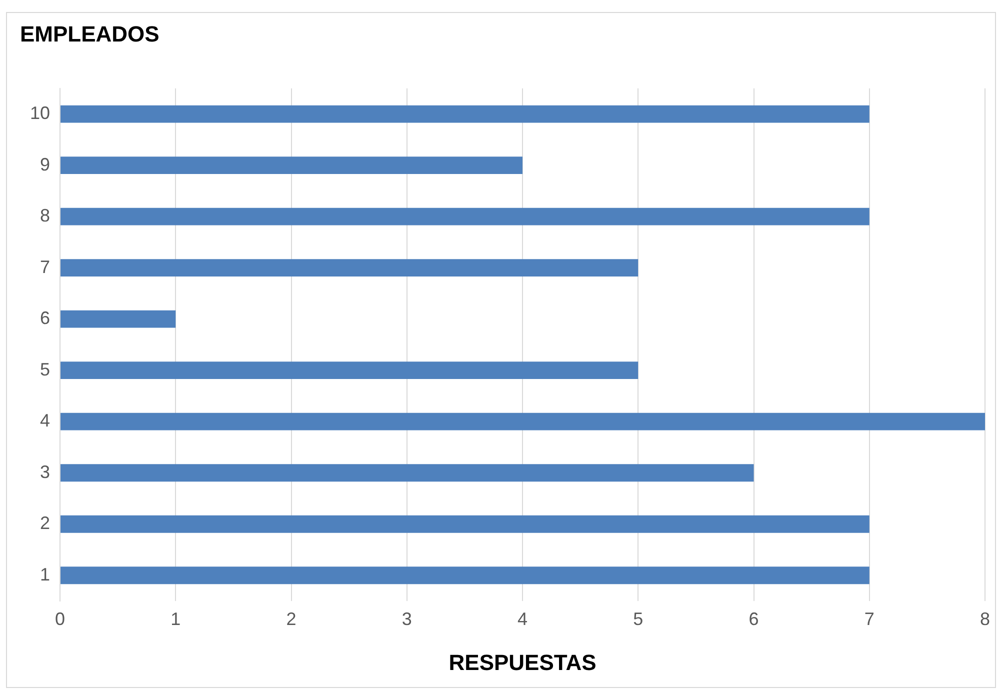 Image resolution: width=999 pixels, height=691 pixels. I want to click on x-tick-label: 5, so click(638, 618).